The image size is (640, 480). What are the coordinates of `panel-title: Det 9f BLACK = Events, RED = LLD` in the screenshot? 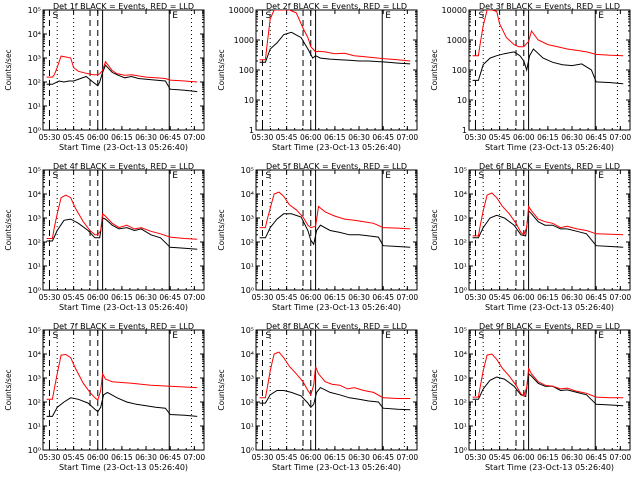 It's located at (549, 326).